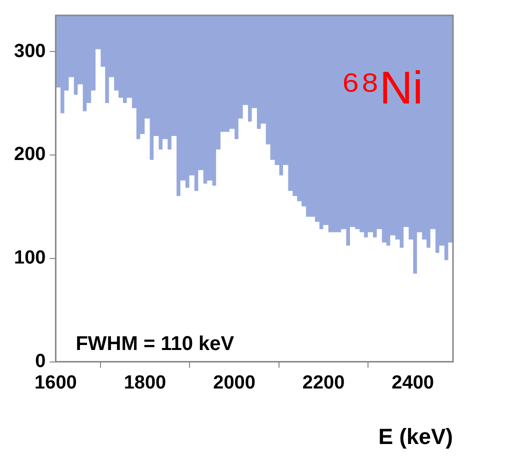 Image resolution: width=507 pixels, height=459 pixels. Describe the element at coordinates (382, 87) in the screenshot. I see `annotation: ⁶⁸Ni` at that location.